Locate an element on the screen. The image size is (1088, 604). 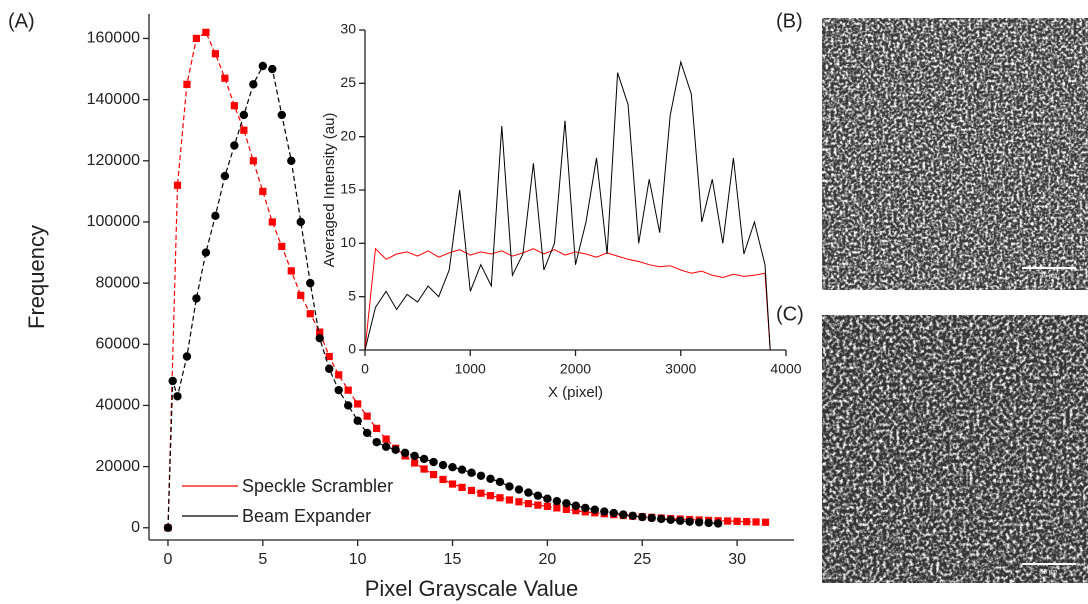
y-axis-title: Averaged Intensity (au) is located at coordinates (329, 190).